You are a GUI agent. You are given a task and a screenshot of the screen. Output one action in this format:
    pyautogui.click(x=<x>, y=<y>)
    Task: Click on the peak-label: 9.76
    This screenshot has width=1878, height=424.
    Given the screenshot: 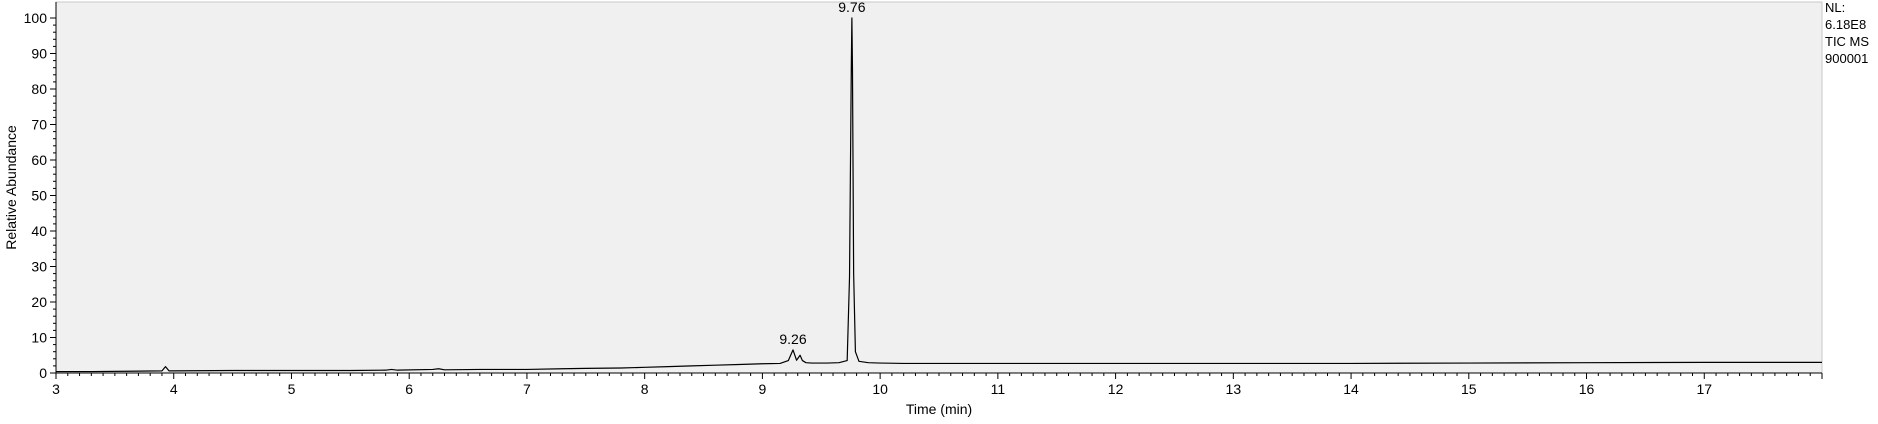 What is the action you would take?
    pyautogui.click(x=851, y=7)
    